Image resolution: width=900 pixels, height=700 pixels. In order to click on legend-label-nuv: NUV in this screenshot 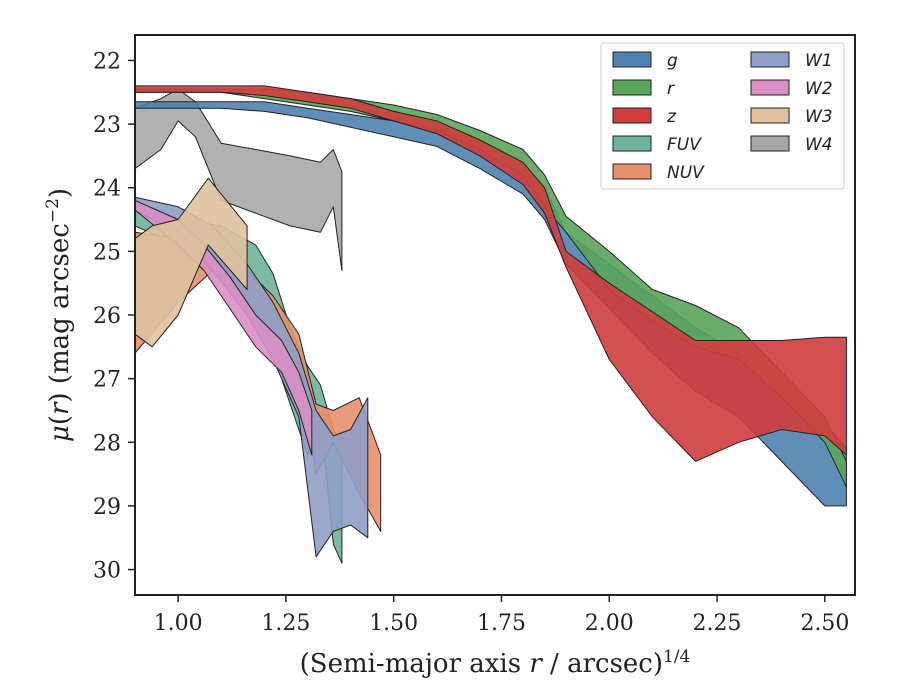, I will do `click(686, 173)`.